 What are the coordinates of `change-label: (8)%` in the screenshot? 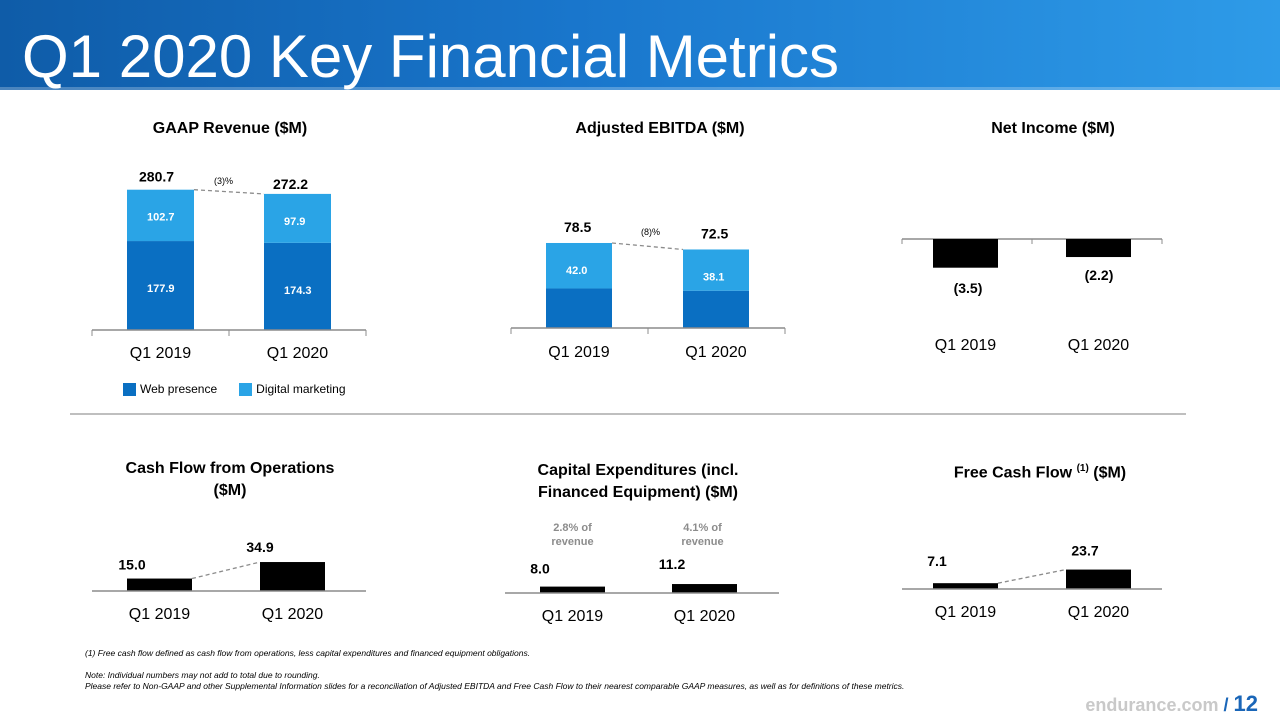 It's located at (650, 232).